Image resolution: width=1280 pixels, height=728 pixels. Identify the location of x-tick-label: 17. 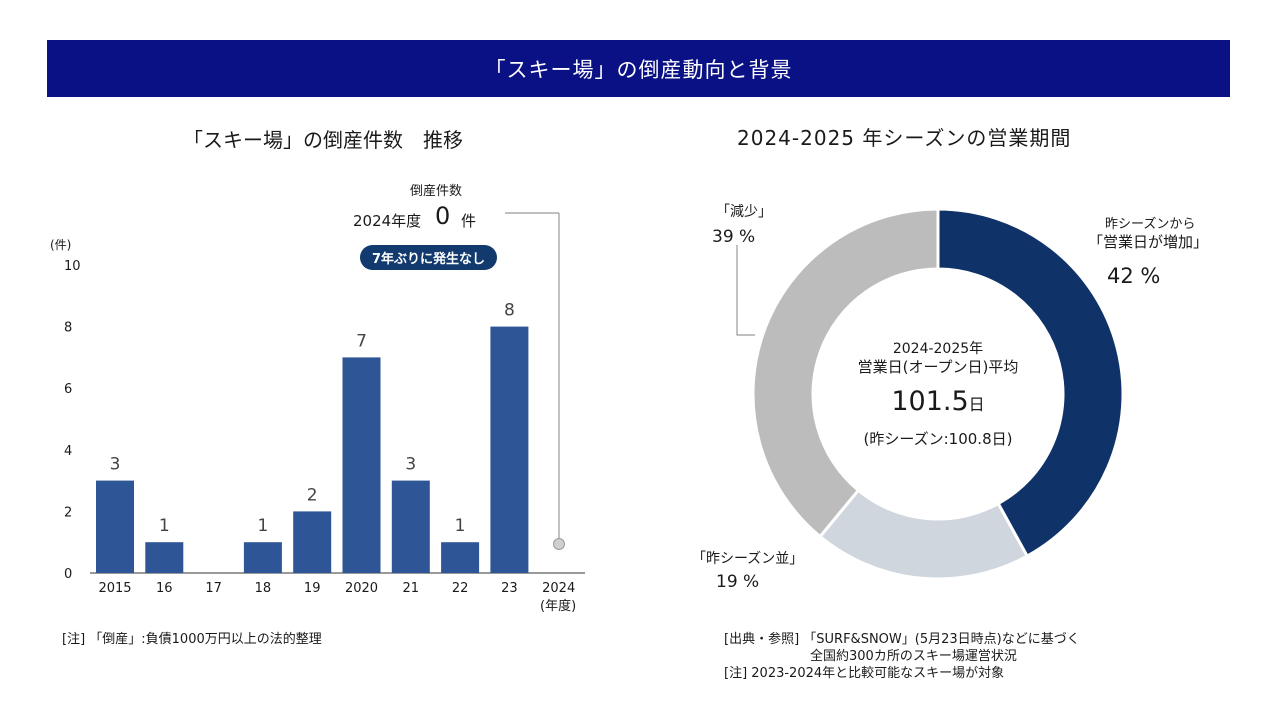
(213, 588).